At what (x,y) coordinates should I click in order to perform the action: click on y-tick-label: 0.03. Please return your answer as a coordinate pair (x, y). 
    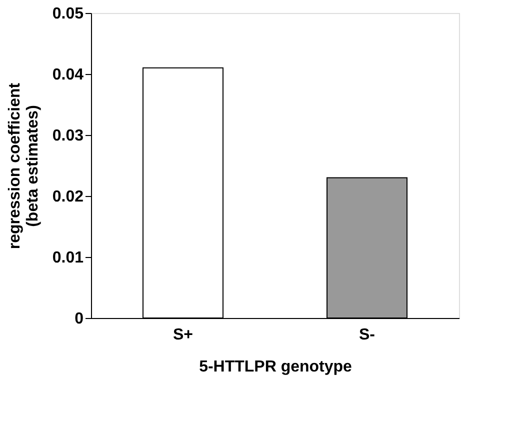
    Looking at the image, I should click on (68, 136).